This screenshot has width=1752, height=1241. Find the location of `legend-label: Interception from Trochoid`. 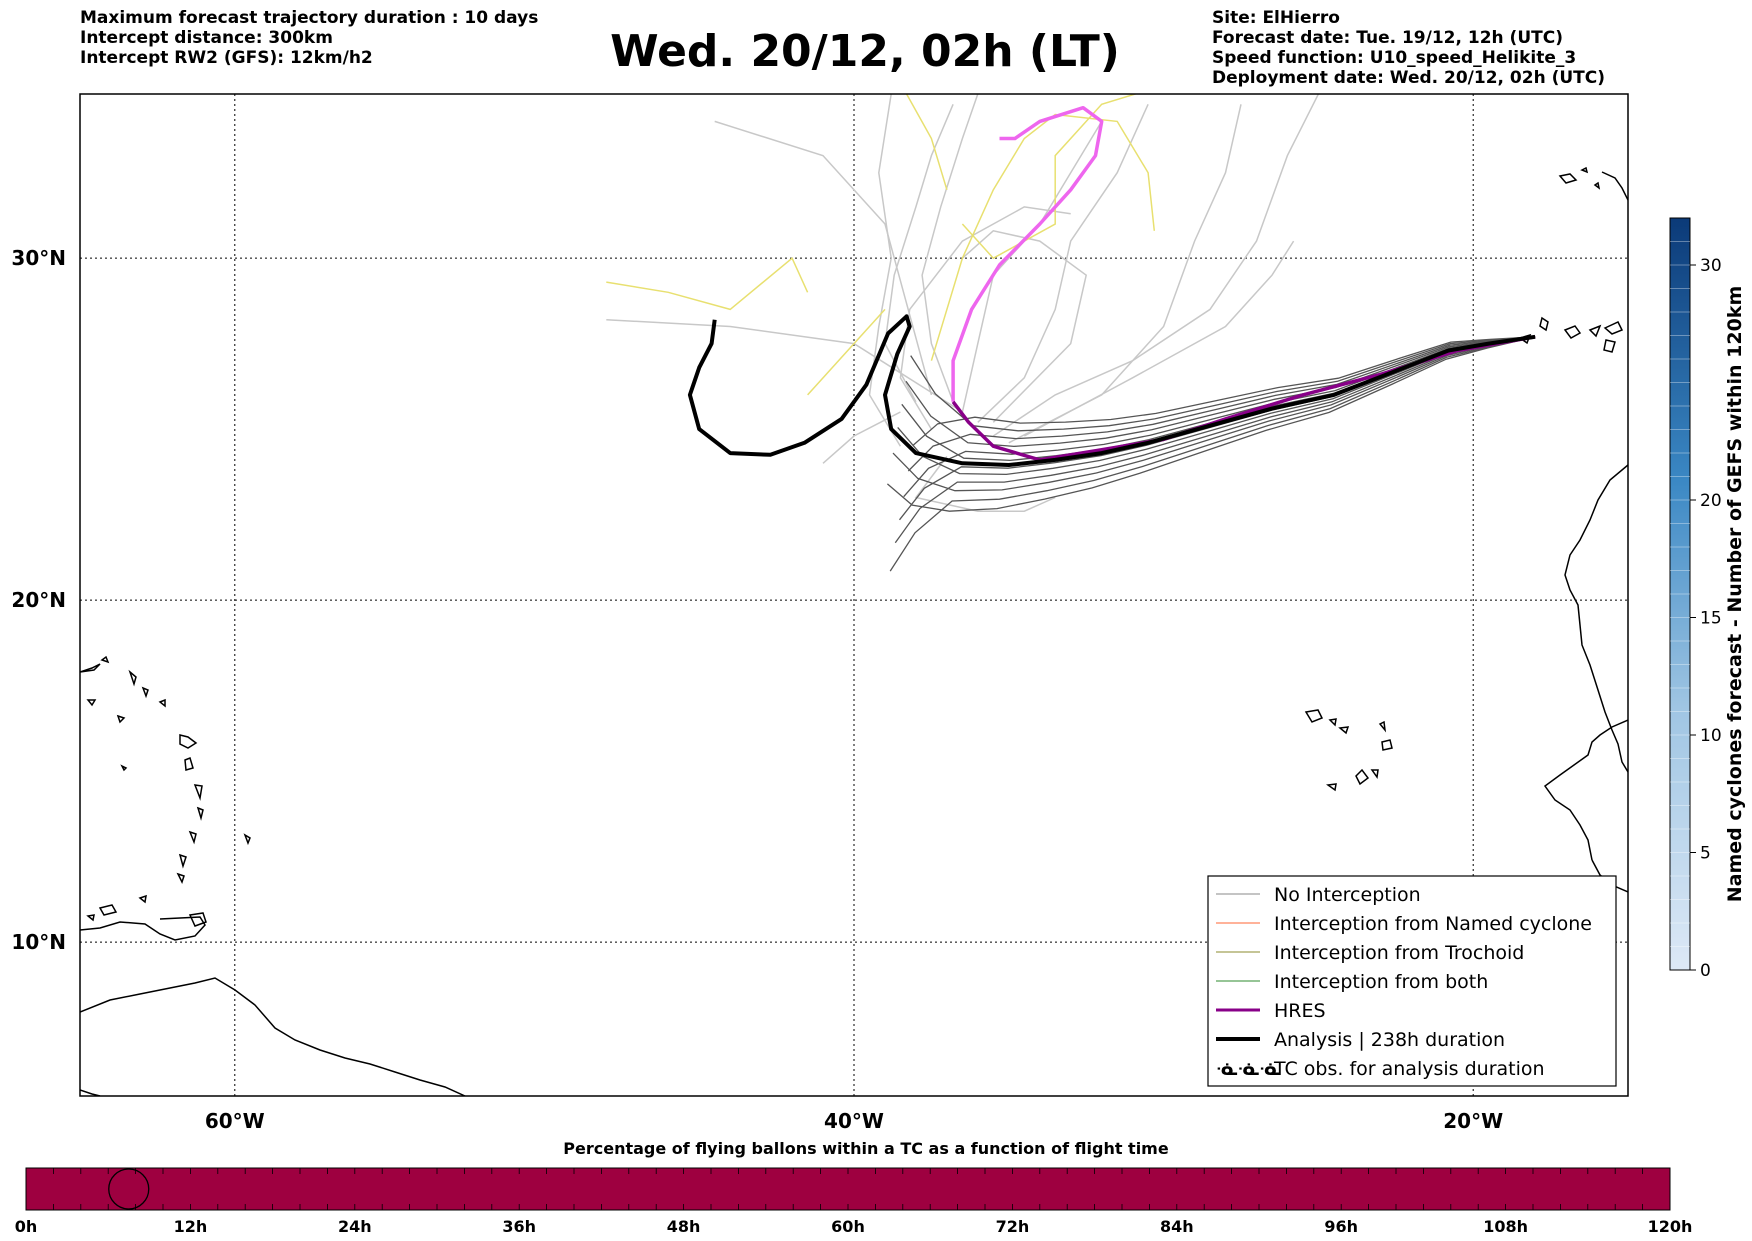

legend-label: Interception from Trochoid is located at coordinates (1399, 953).